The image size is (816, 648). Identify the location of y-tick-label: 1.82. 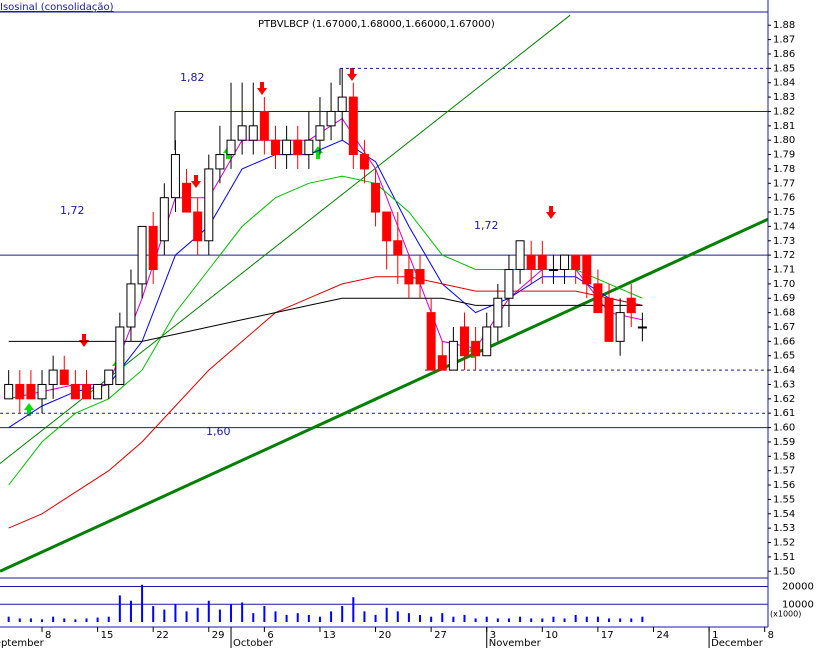
(784, 111).